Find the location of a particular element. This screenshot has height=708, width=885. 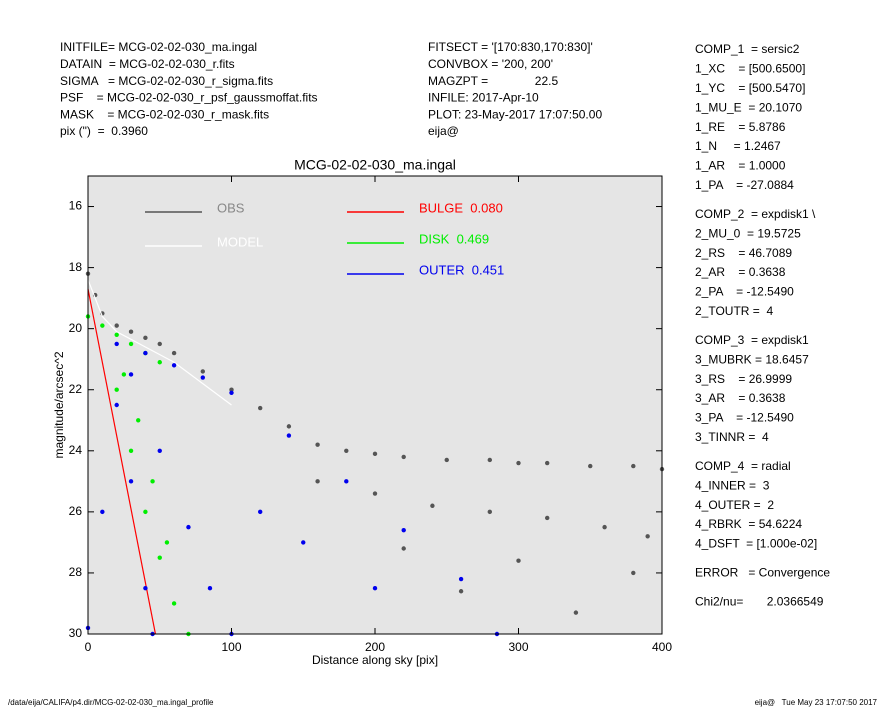

header-line: CONVBOX = '200, 200' is located at coordinates (490, 64).